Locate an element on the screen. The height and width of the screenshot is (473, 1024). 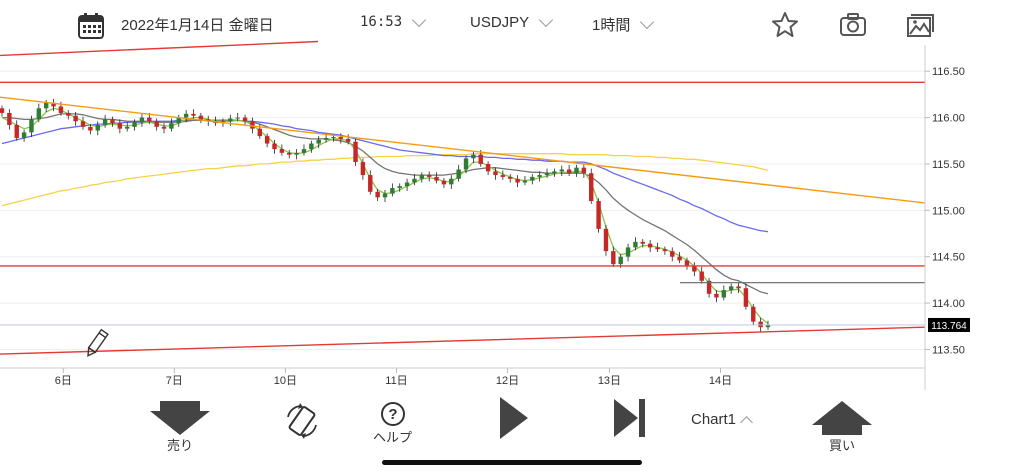
camera-icon is located at coordinates (853, 25).